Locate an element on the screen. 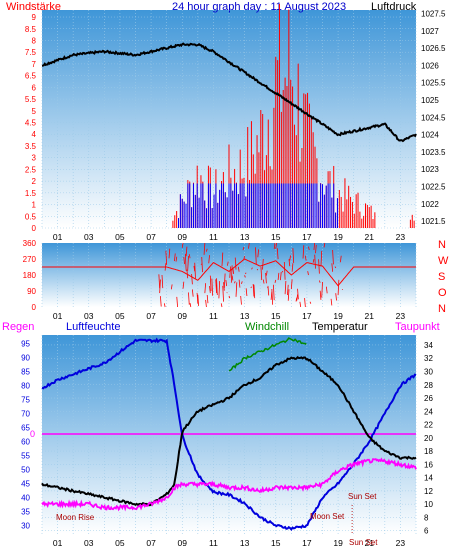  x-tick-label: 13 is located at coordinates (245, 237).